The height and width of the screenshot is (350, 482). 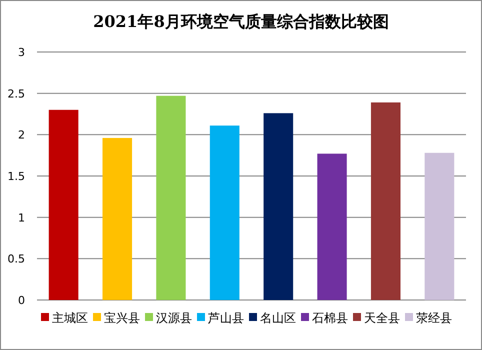 What do you see at coordinates (174, 318) in the screenshot?
I see `legend-label: 汉源县` at bounding box center [174, 318].